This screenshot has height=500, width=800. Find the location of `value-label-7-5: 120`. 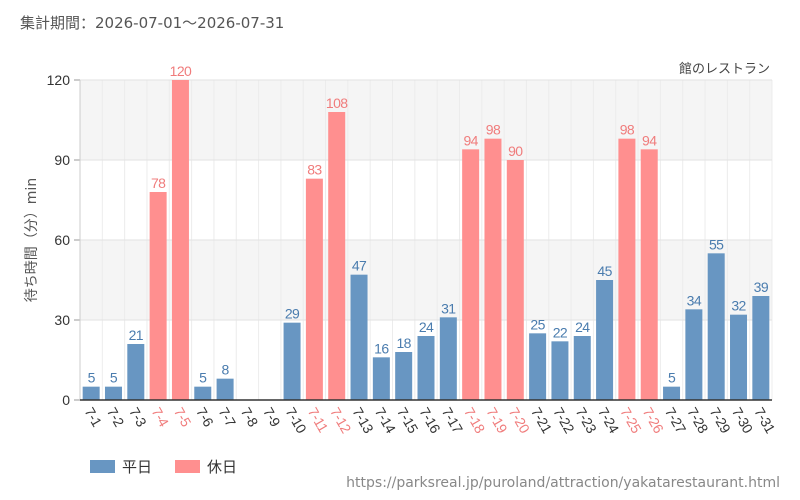

value-label-7-5: 120 is located at coordinates (181, 71).